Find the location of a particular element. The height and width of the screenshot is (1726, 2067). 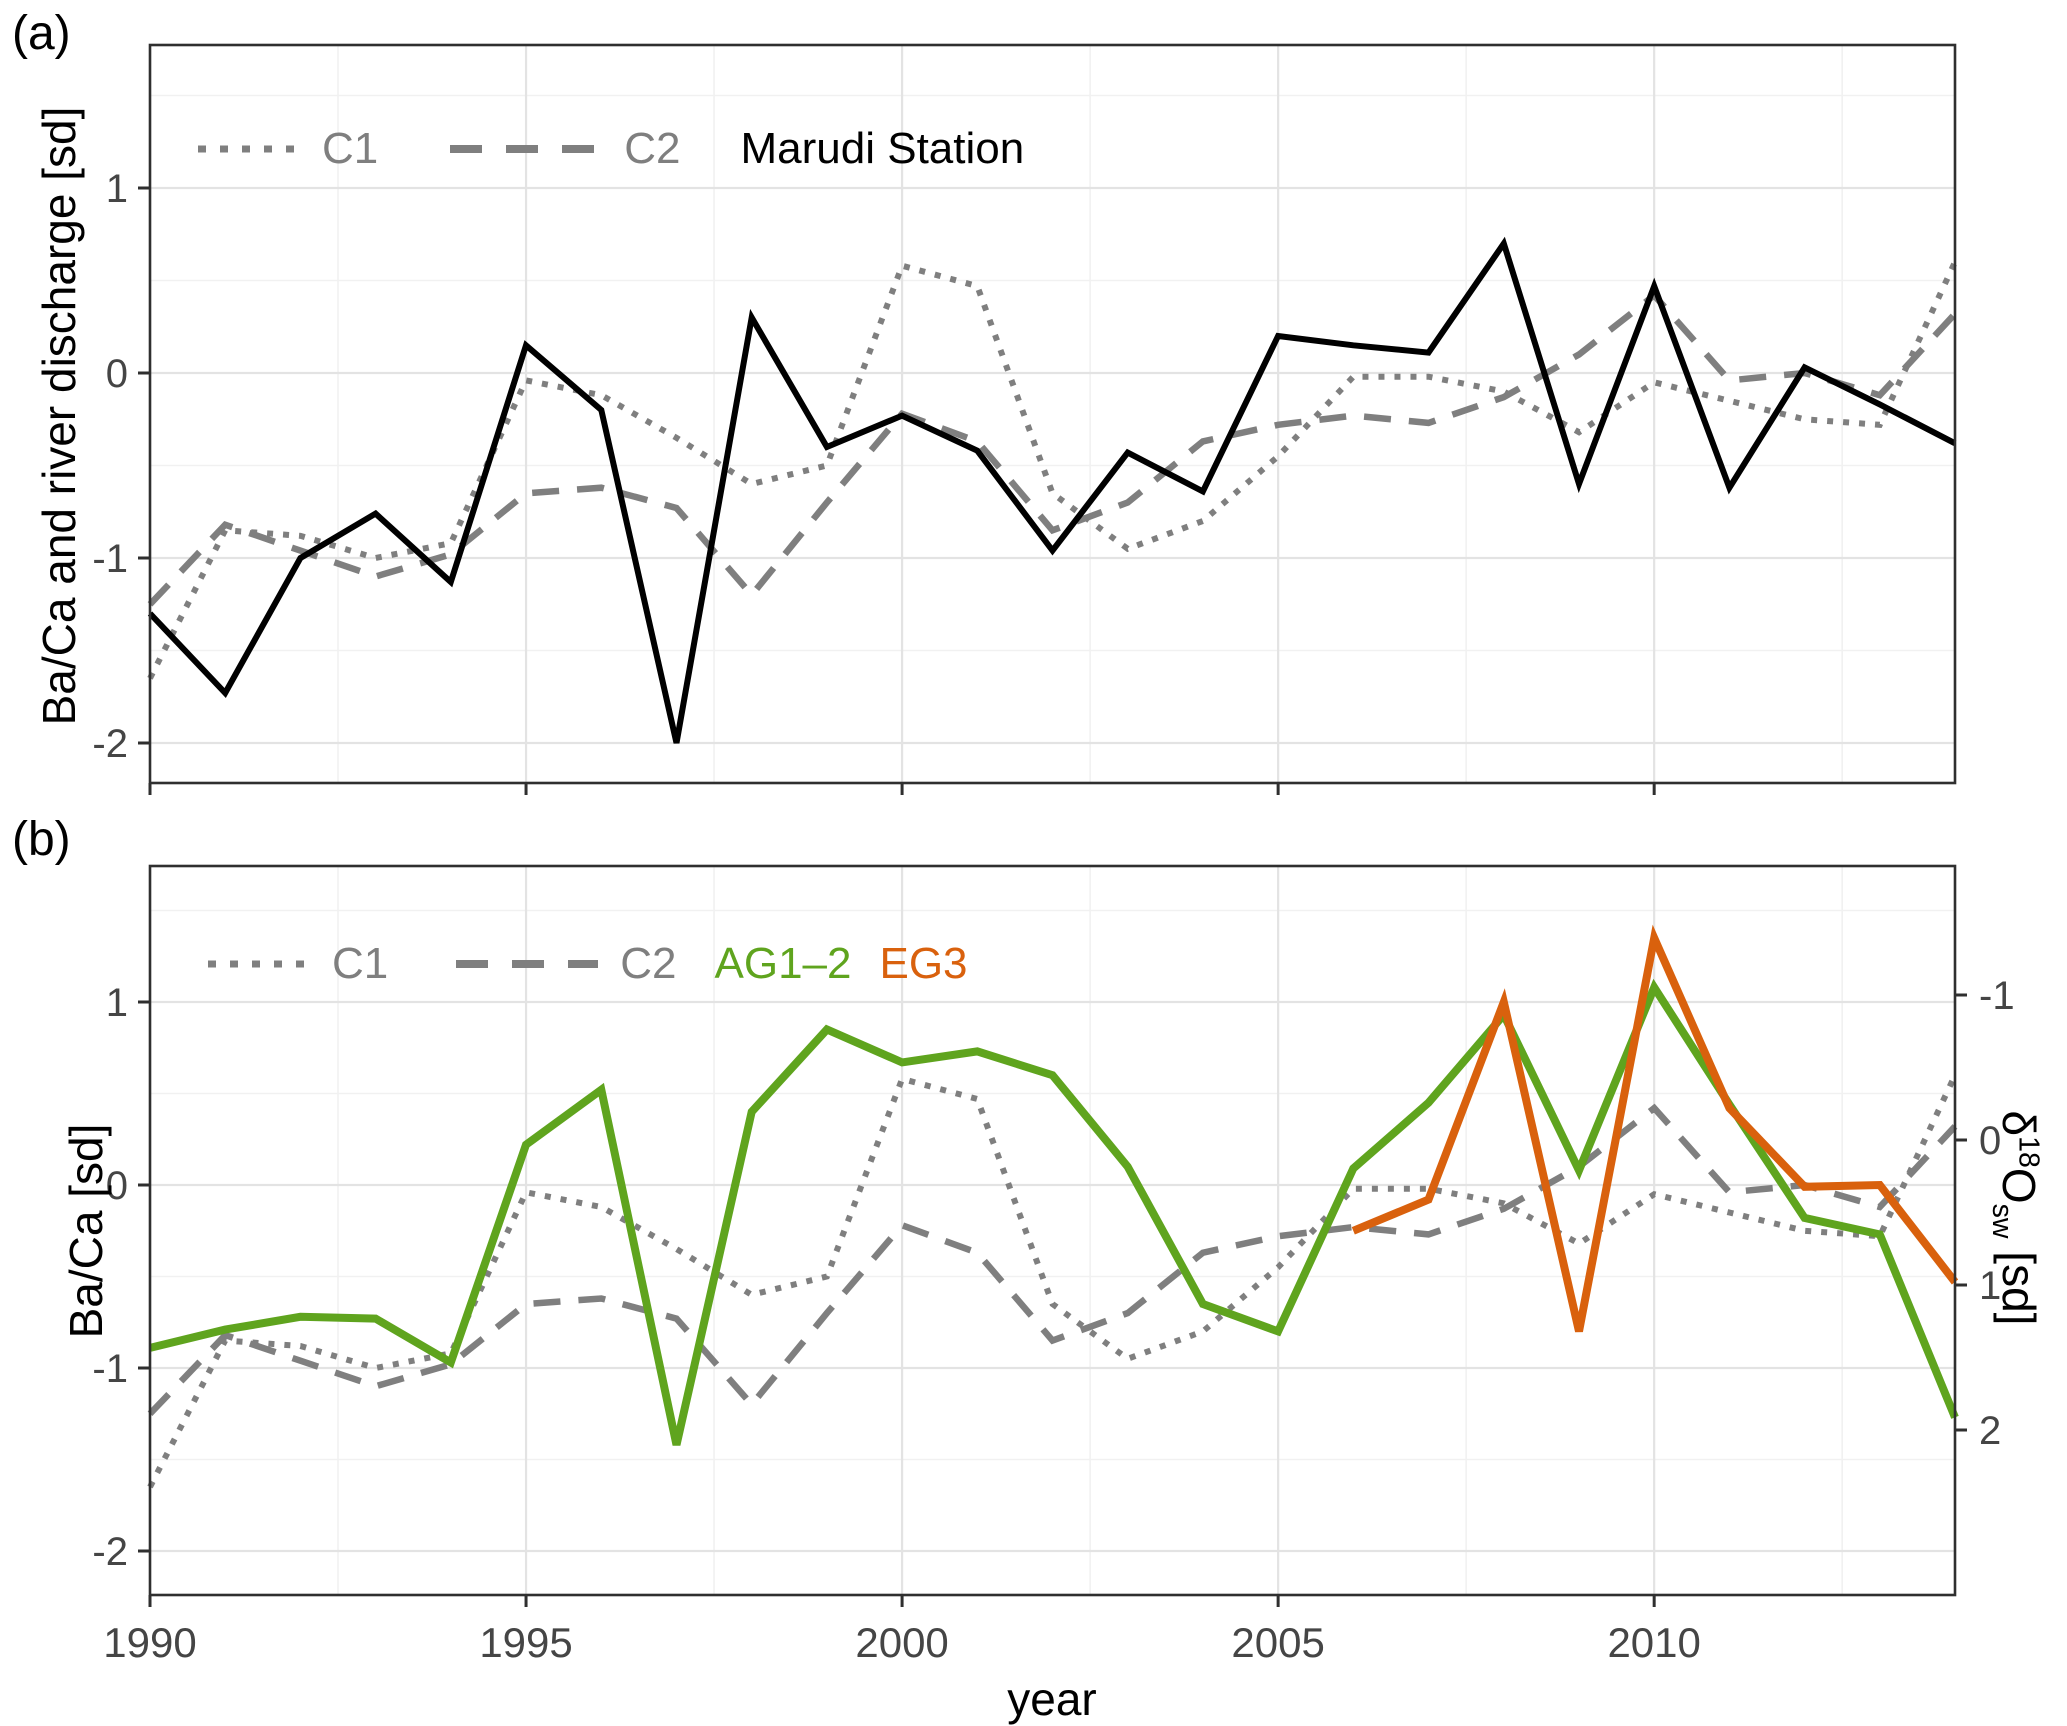

panel-b-y-axis-title: Ba/Ca [sd] is located at coordinates (86, 1231).